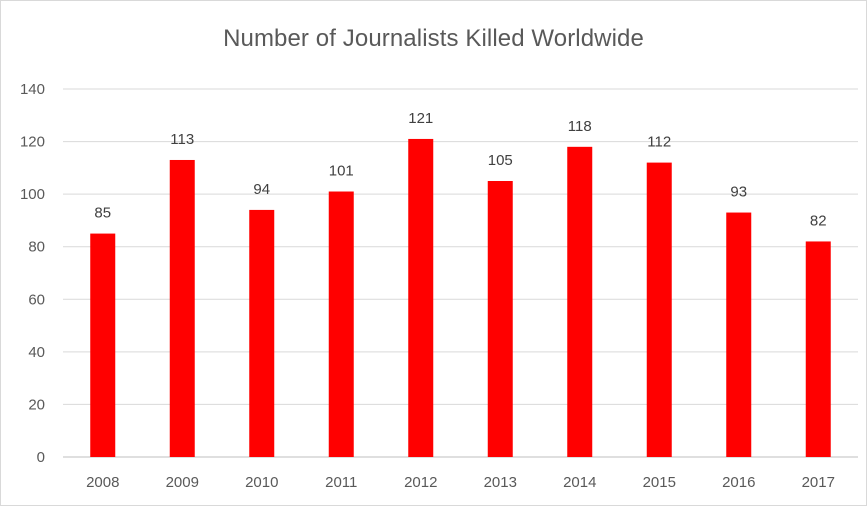  I want to click on y-tick-label: 140, so click(32, 89).